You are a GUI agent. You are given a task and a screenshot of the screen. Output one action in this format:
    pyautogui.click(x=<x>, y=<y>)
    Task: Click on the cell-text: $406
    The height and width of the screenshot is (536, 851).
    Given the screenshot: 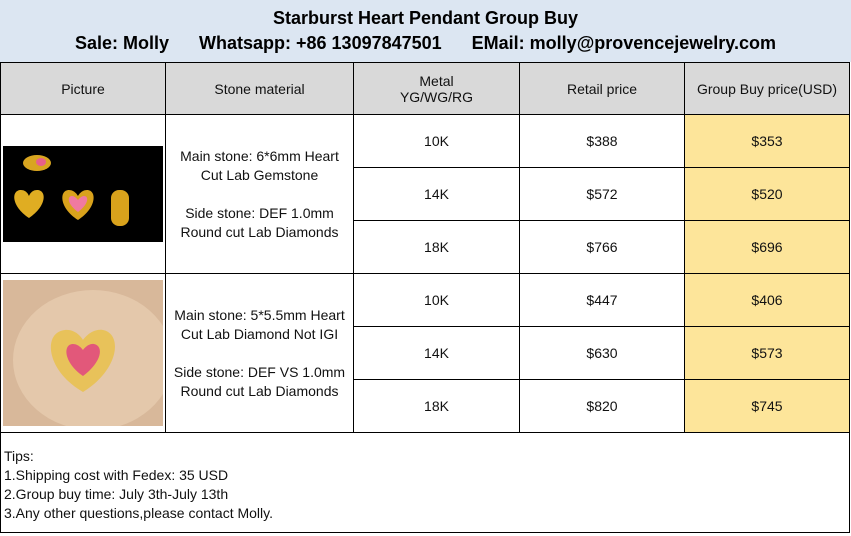 What is the action you would take?
    pyautogui.click(x=767, y=300)
    